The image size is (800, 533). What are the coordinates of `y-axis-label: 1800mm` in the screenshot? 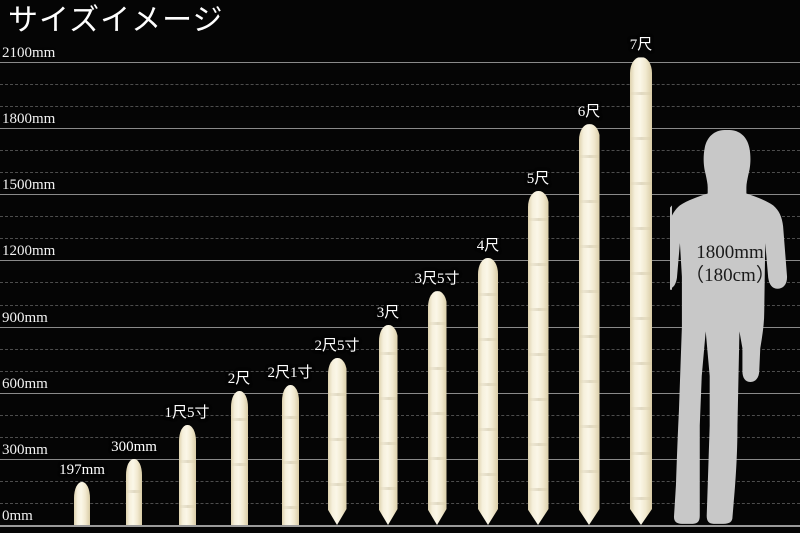 It's located at (29, 119).